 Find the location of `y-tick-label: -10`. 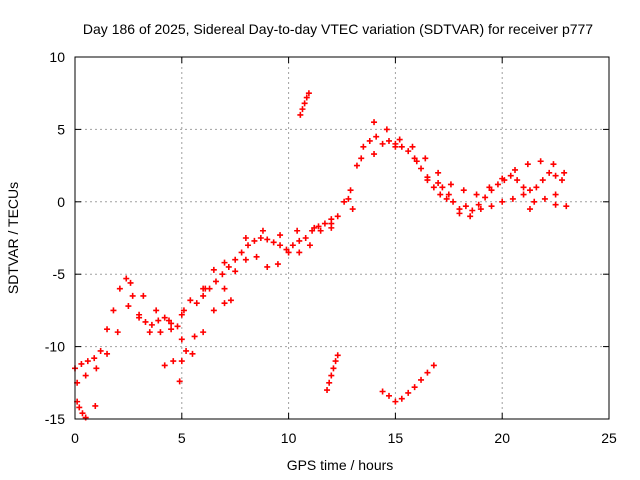

y-tick-label: -10 is located at coordinates (55, 347).